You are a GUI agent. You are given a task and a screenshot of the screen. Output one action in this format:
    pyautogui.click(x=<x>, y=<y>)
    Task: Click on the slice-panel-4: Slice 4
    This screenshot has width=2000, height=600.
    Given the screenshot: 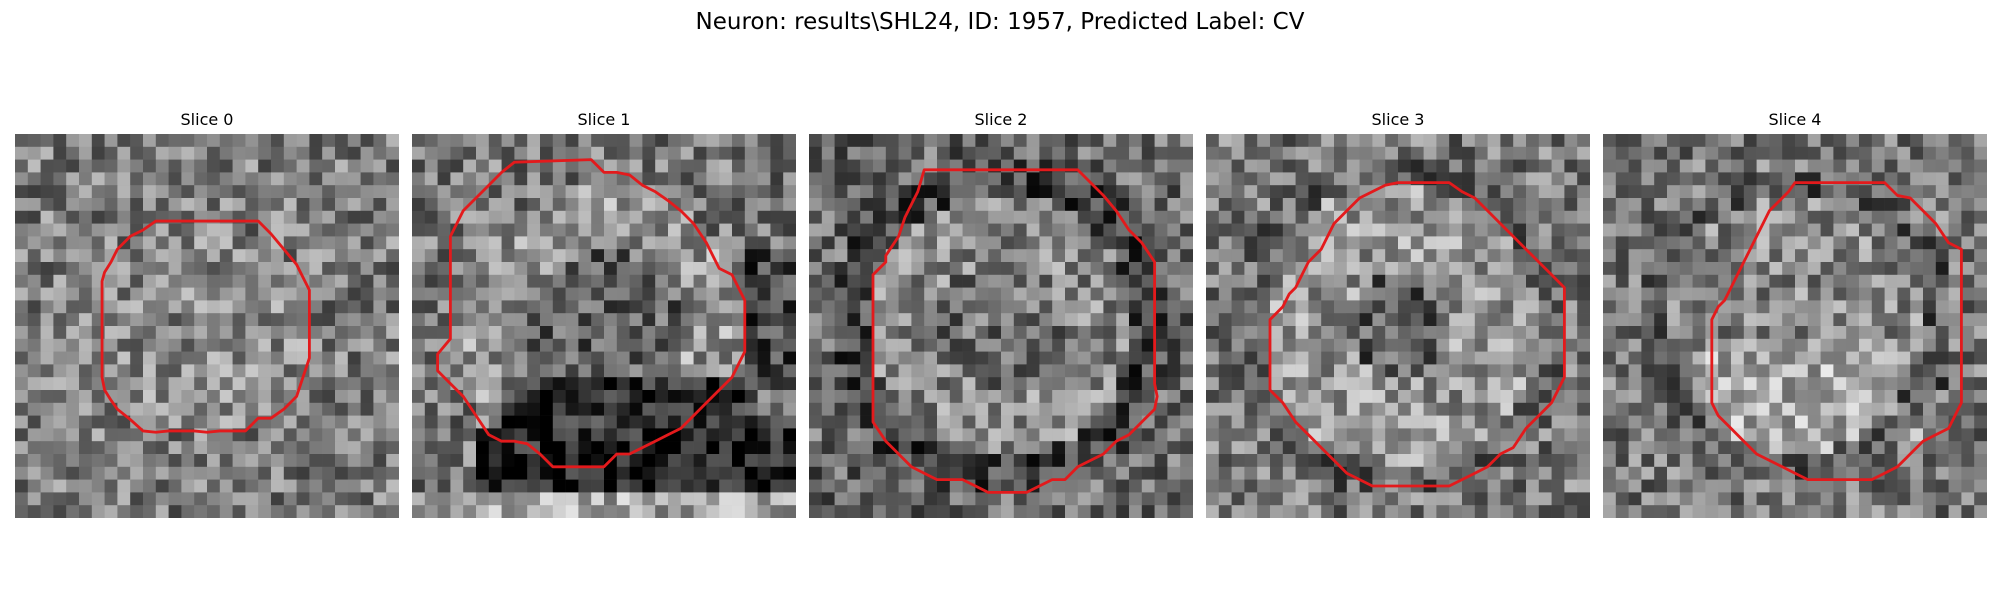 What is the action you would take?
    pyautogui.click(x=1795, y=313)
    